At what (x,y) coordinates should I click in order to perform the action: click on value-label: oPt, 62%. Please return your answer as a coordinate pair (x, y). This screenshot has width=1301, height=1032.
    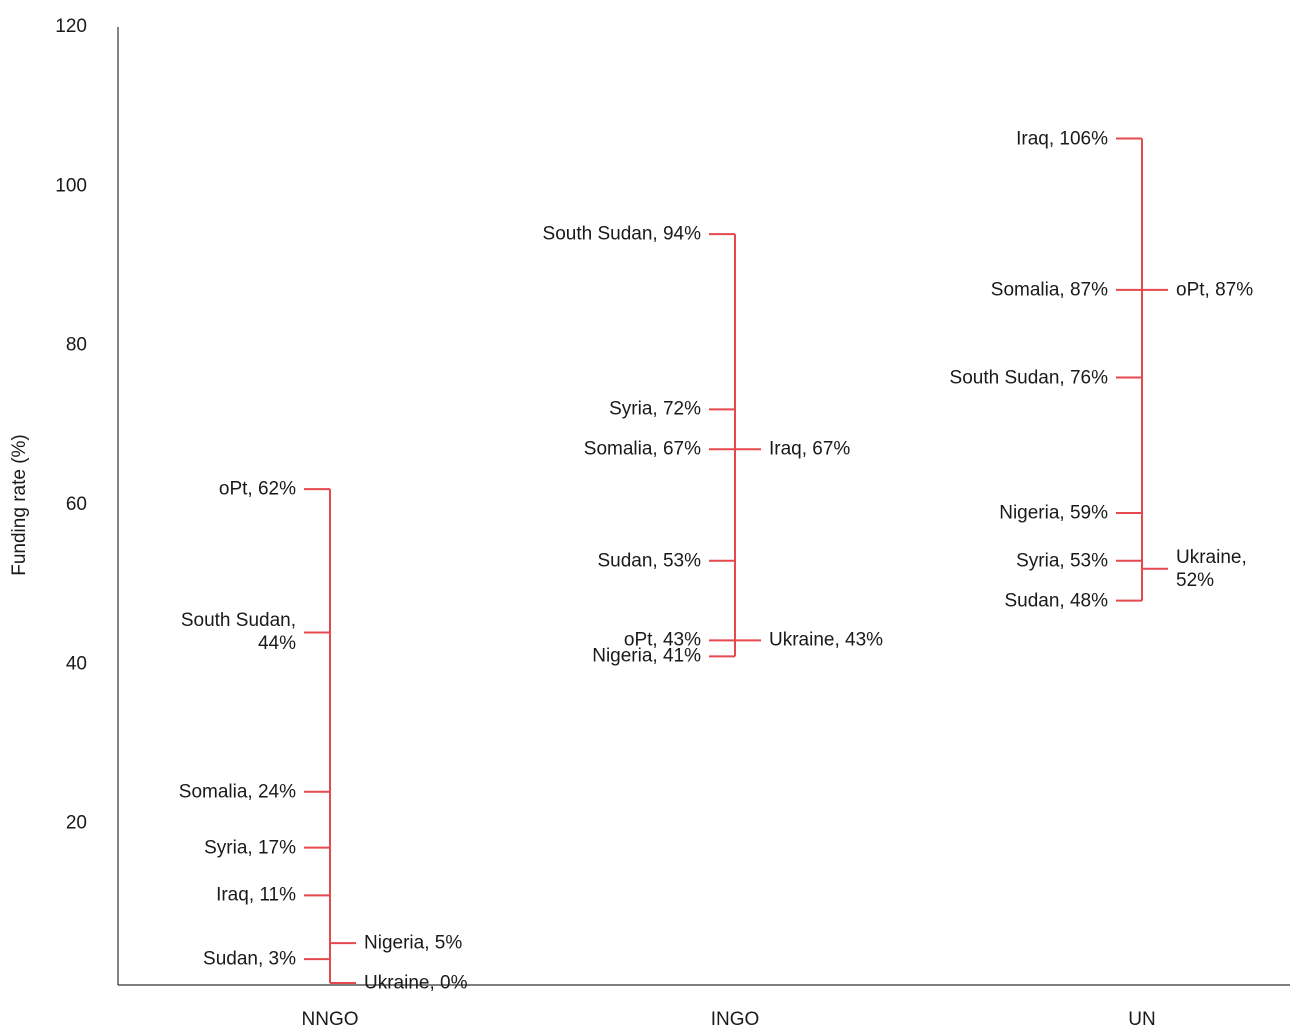
    Looking at the image, I should click on (257, 489).